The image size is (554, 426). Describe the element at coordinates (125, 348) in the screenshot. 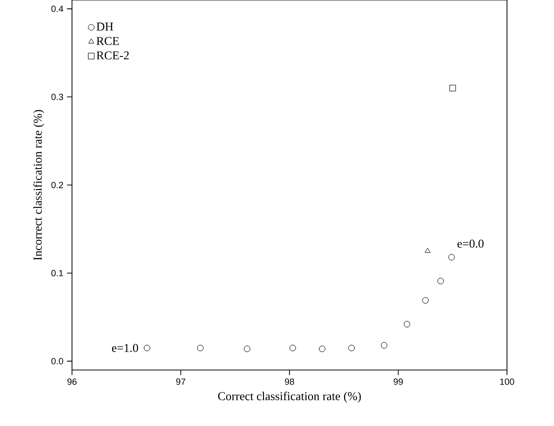

I see `annotation: e=1.0` at that location.